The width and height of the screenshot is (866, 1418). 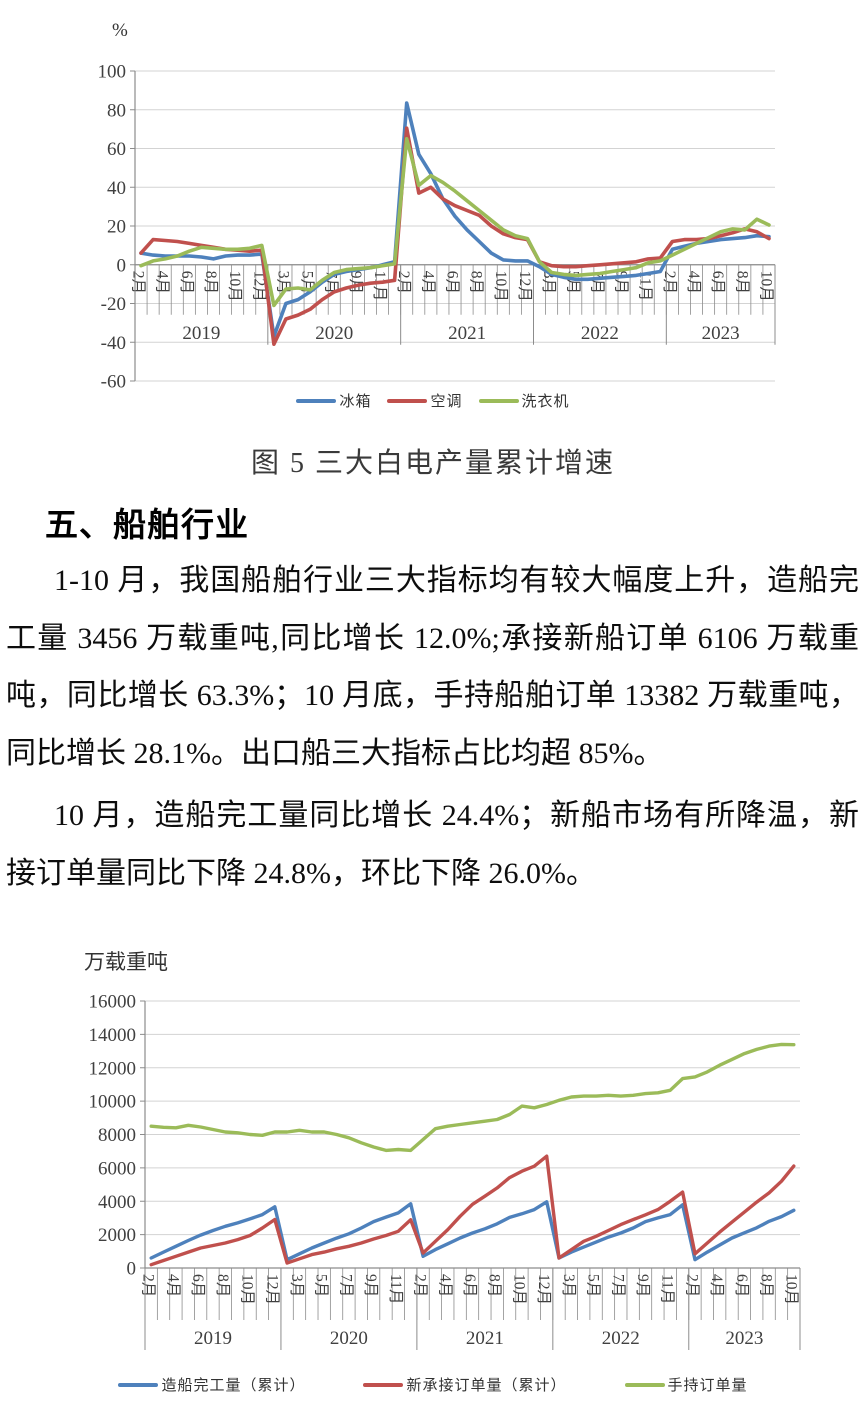 What do you see at coordinates (126, 962) in the screenshot?
I see `figure6-y-axis-unit-label: 万载重吨` at bounding box center [126, 962].